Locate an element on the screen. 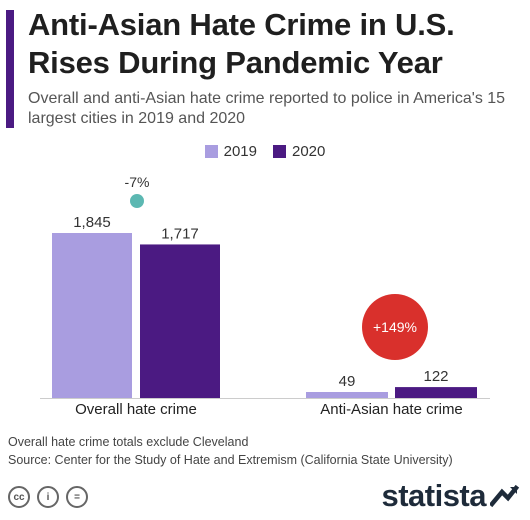  accent-bar is located at coordinates (10, 69).